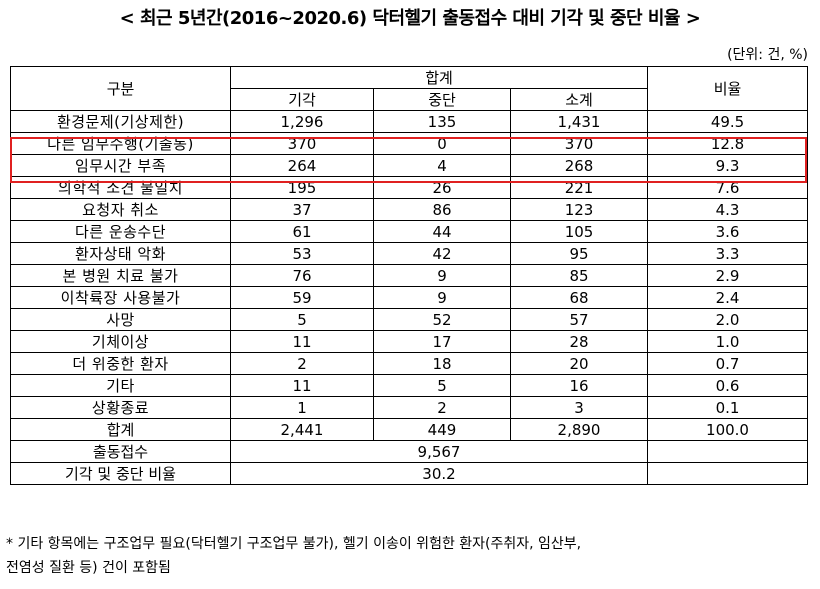 The width and height of the screenshot is (820, 589). I want to click on table-row-rate: 기각 및 중단 비율 30.2, so click(409, 473).